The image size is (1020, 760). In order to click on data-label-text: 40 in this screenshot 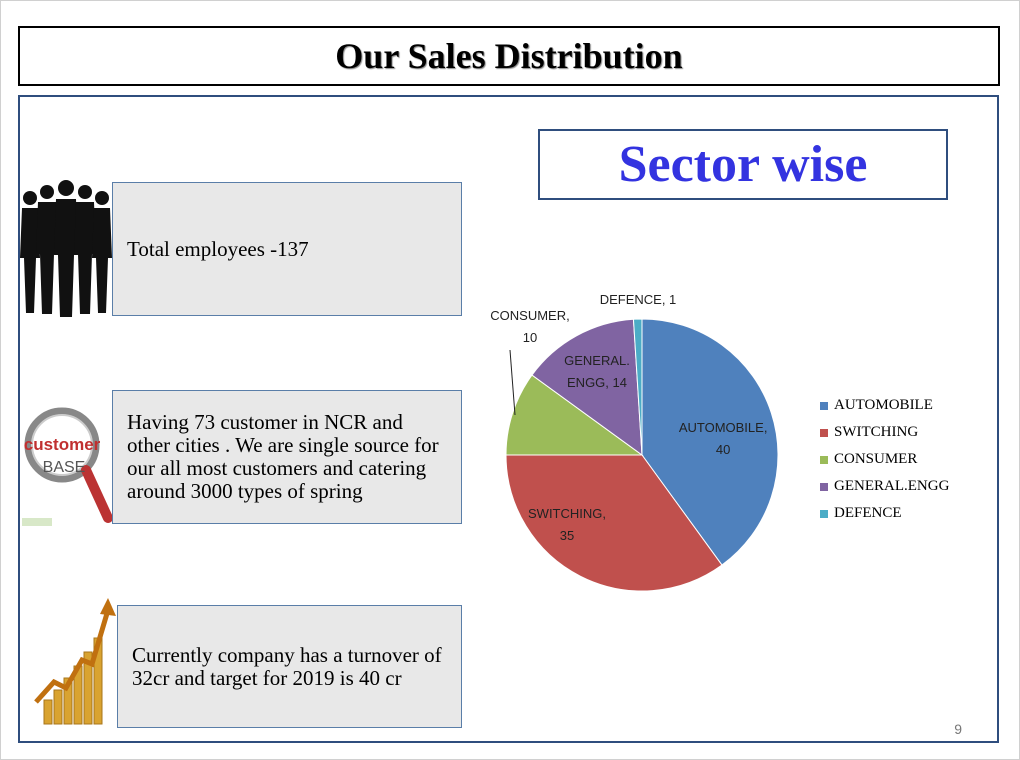, I will do `click(723, 449)`.